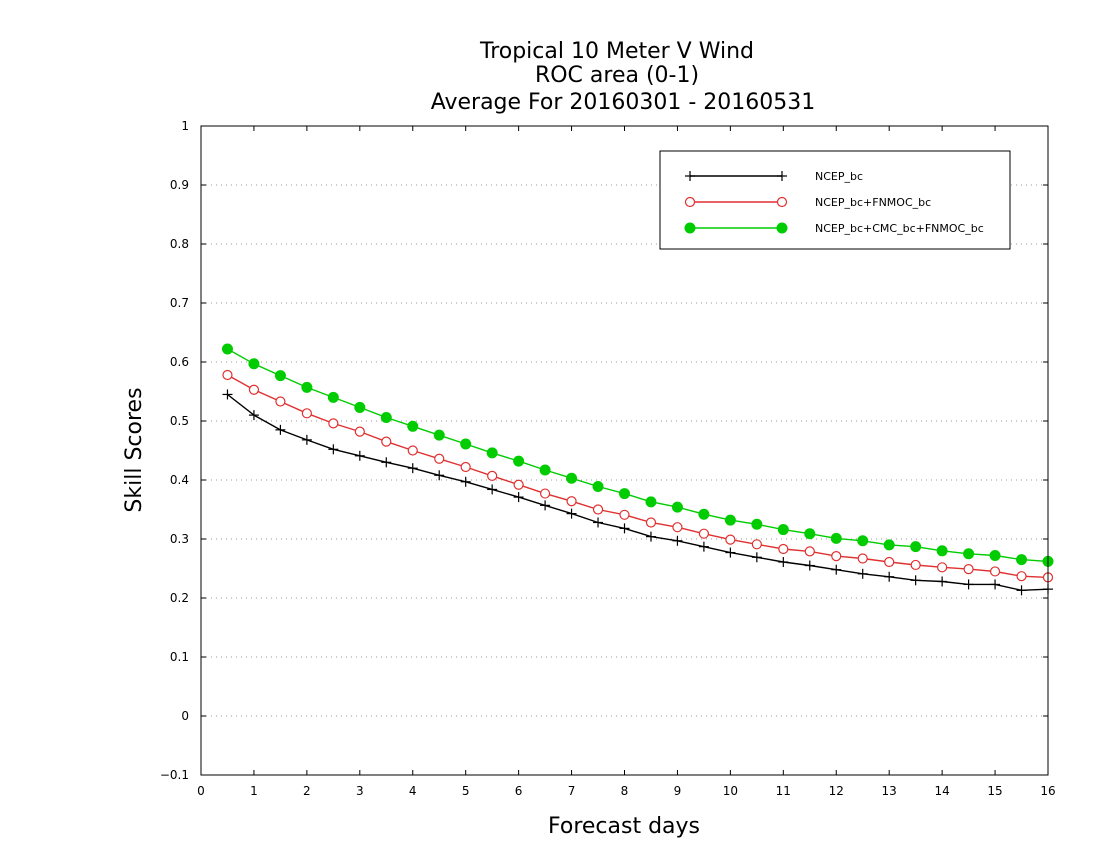  Describe the element at coordinates (941, 791) in the screenshot. I see `x-tick-label: 14` at that location.